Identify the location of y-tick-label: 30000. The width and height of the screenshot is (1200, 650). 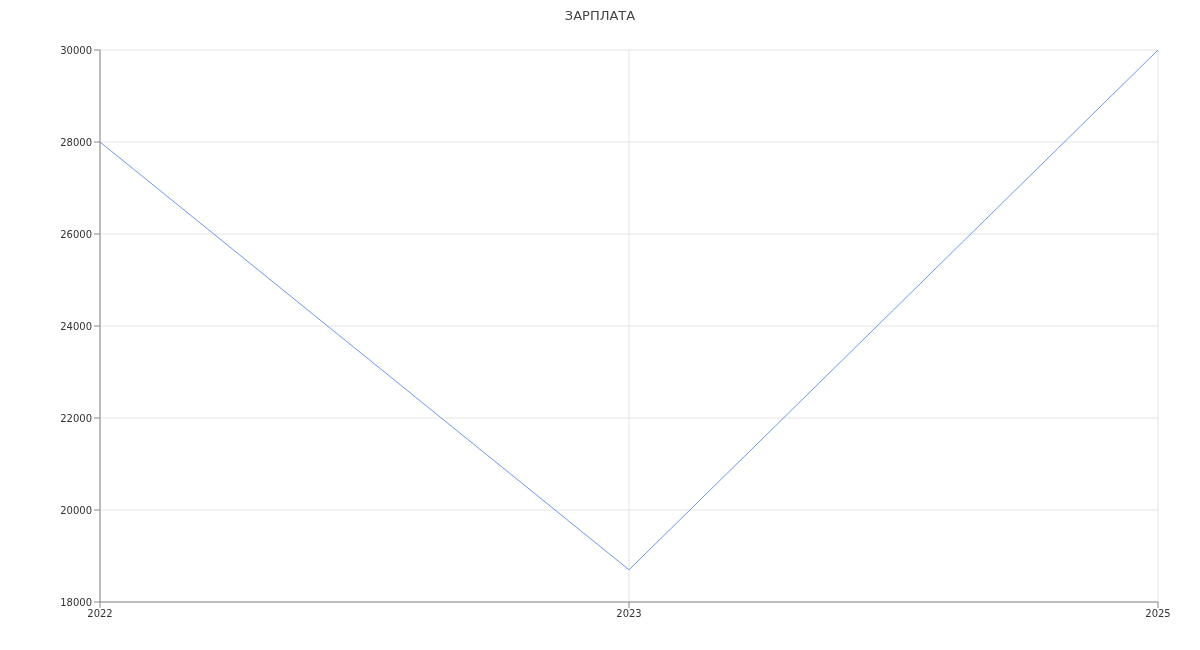
(76, 50).